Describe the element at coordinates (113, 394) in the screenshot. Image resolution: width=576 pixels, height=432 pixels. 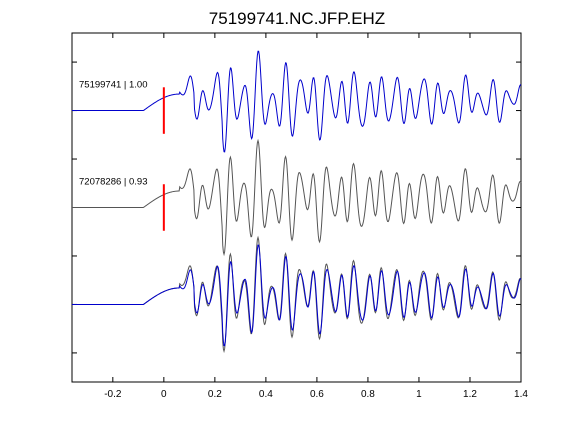
I see `x-tick-label: -0.2` at that location.